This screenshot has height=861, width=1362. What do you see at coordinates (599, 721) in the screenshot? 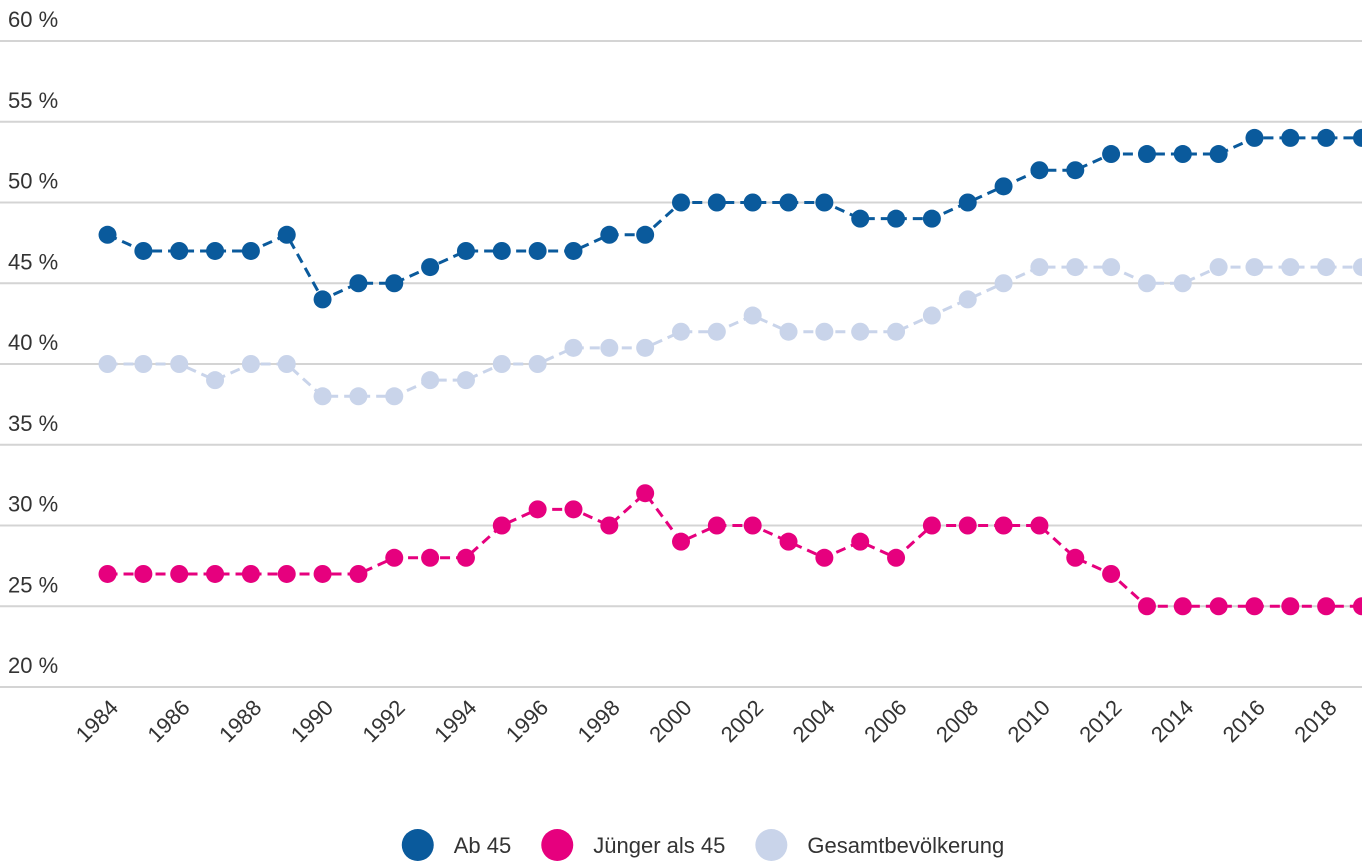
I see `x-tick-label: 1998` at bounding box center [599, 721].